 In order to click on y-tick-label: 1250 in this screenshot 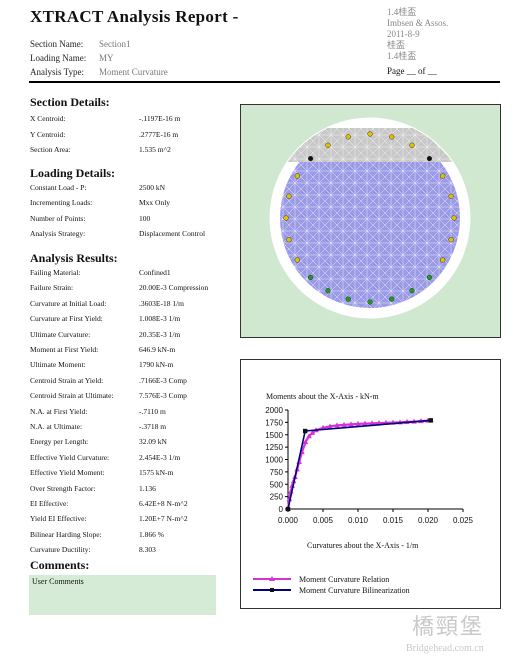, I will do `click(274, 447)`.